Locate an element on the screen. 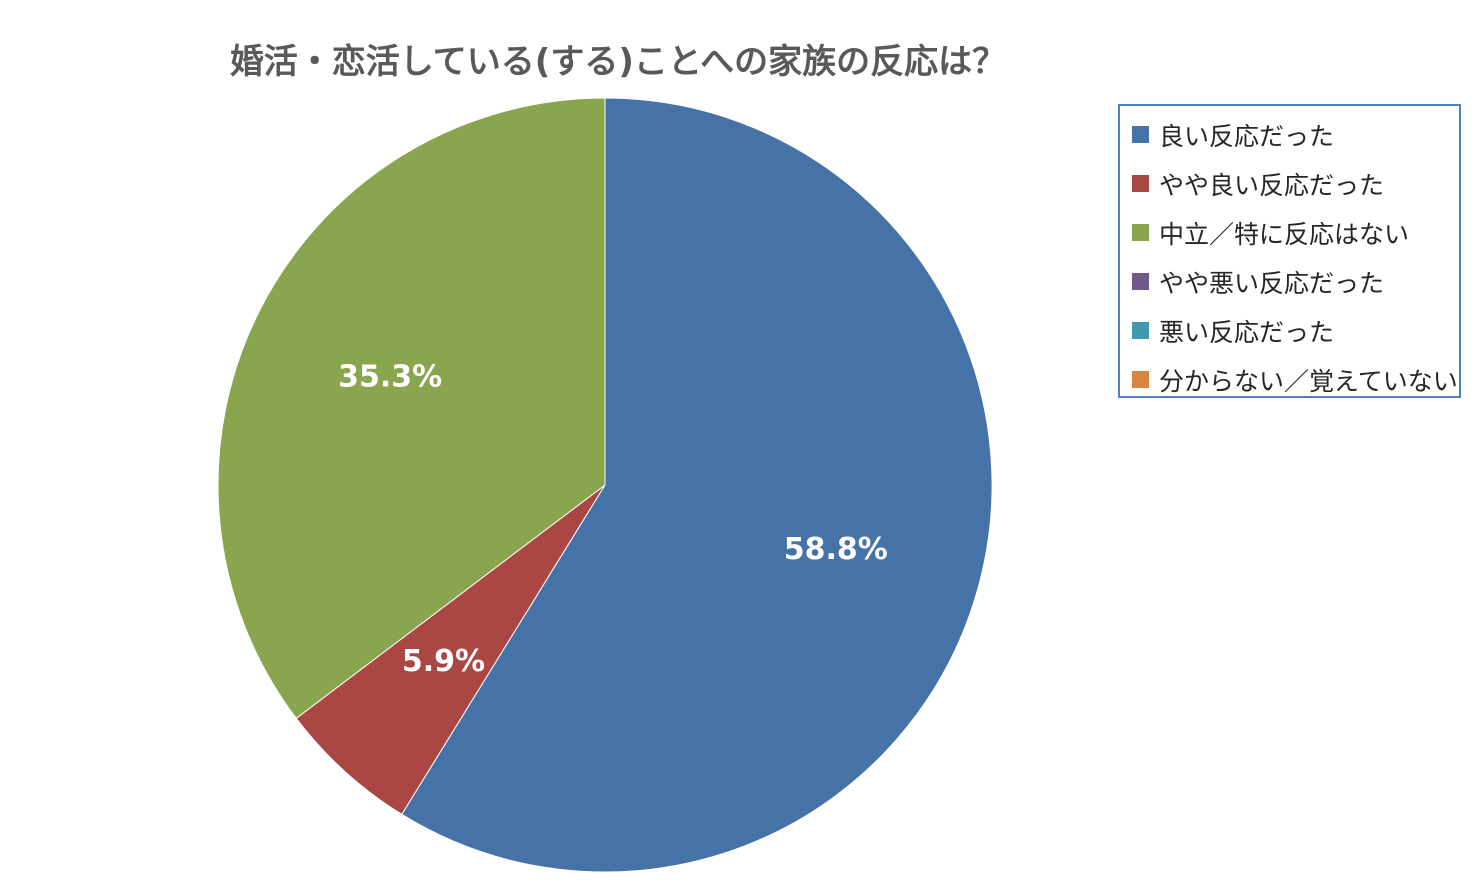 This screenshot has height=886, width=1476. legend-label: やや悪い反応だった is located at coordinates (1272, 283).